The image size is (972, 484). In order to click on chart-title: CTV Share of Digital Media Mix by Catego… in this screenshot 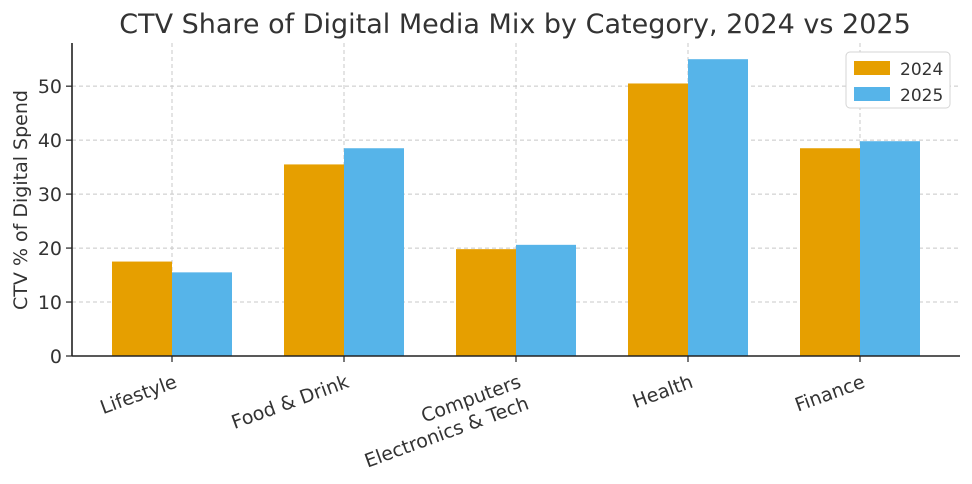, I will do `click(515, 24)`.